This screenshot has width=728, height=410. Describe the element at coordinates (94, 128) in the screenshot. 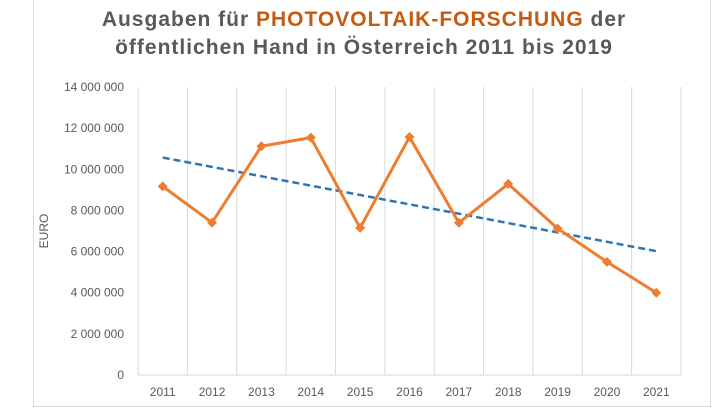

I see `y-tick-label: 12 000 000` at that location.